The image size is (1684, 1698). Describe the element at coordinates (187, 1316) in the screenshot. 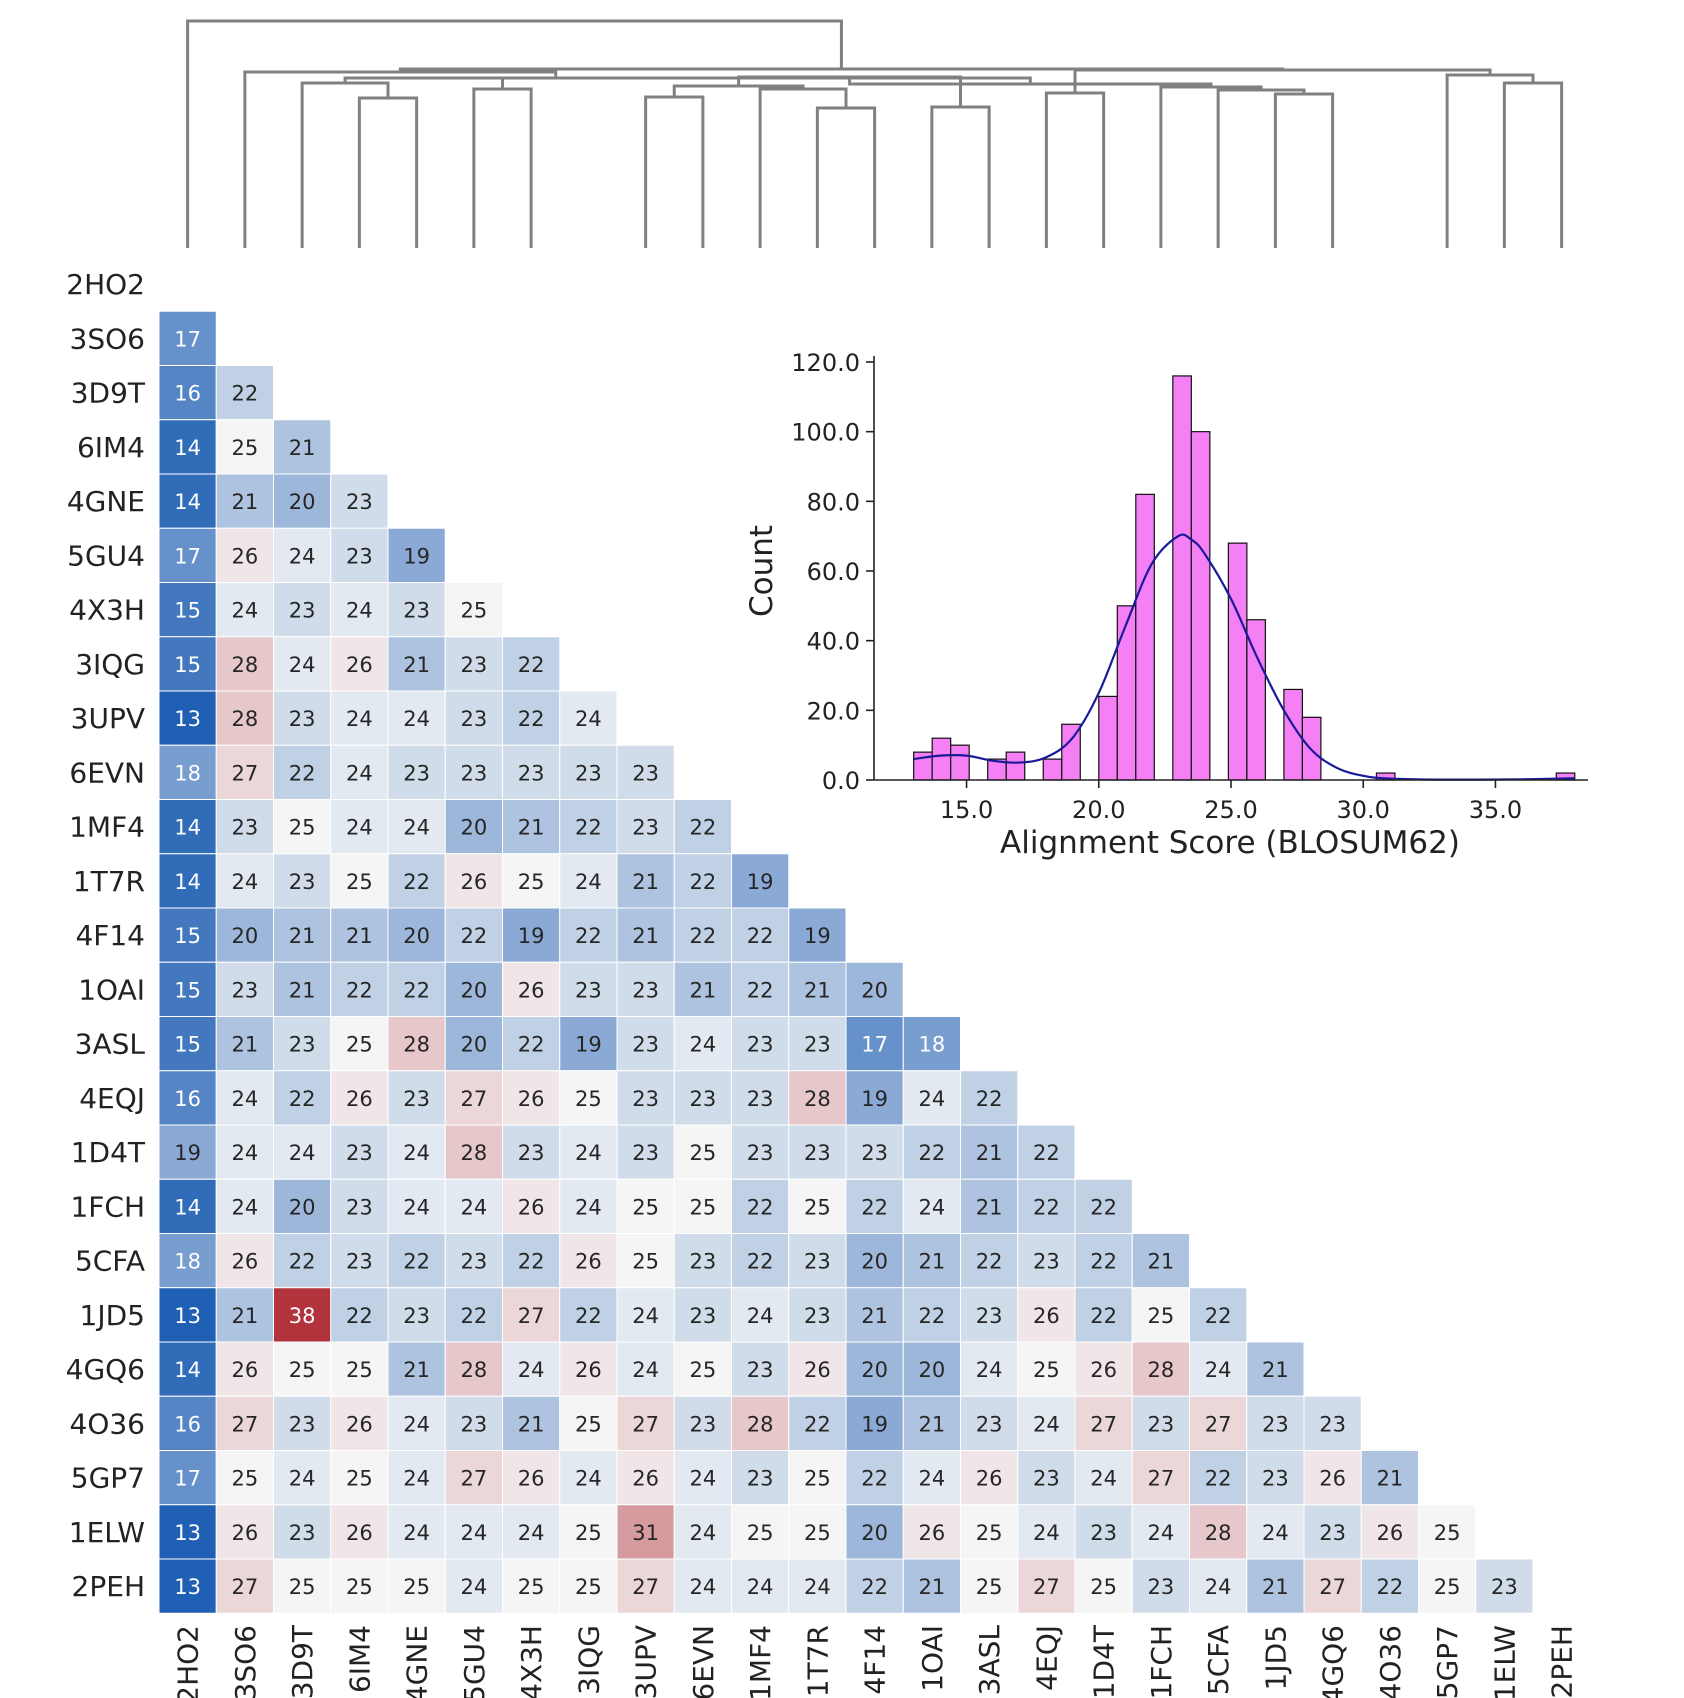

I see `cell-value: 13` at that location.